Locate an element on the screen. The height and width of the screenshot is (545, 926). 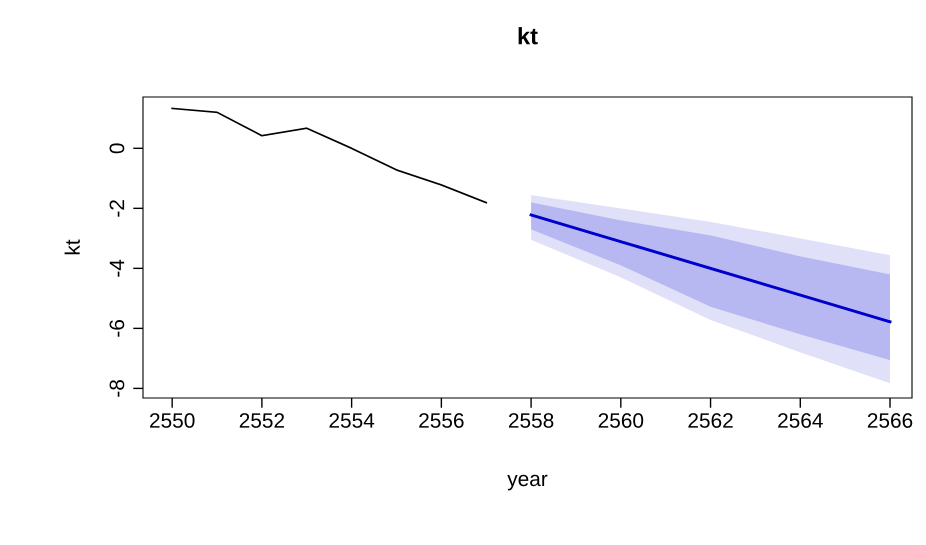
x-tick-label: 2558 is located at coordinates (531, 420).